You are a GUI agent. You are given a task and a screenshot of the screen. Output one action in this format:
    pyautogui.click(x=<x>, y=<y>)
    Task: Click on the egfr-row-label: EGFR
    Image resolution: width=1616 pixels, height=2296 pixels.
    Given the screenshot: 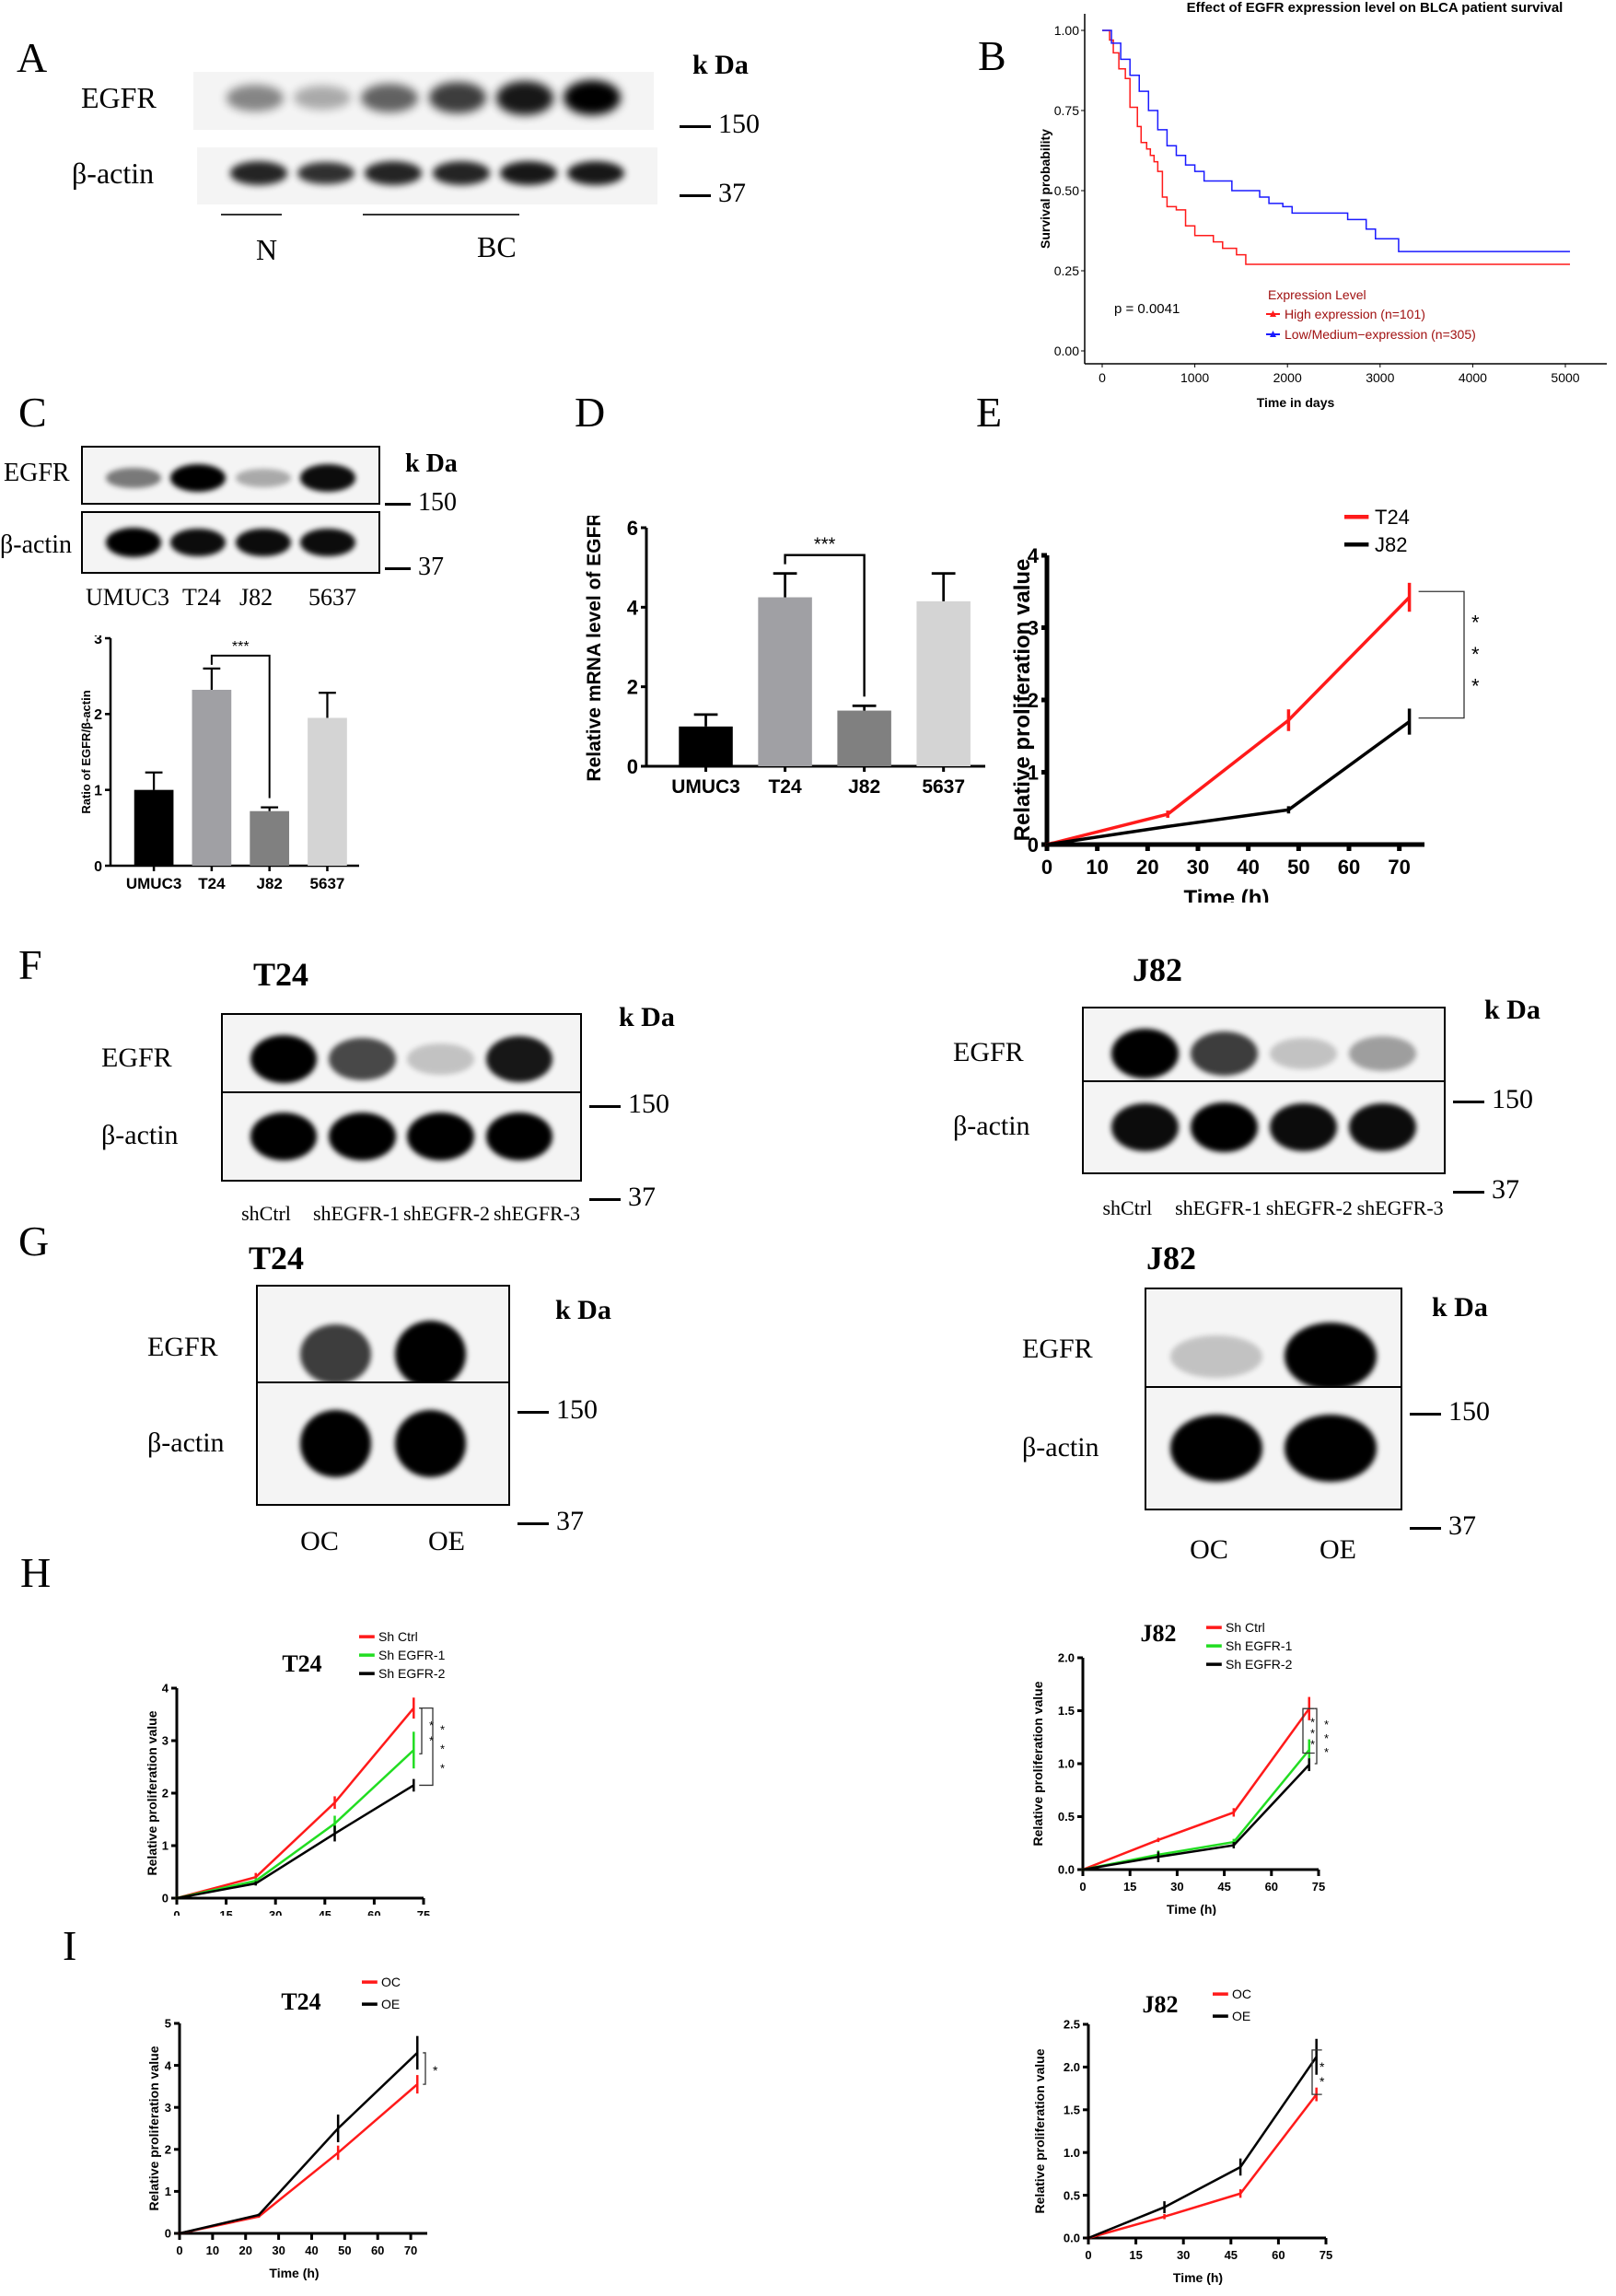 What is the action you would take?
    pyautogui.click(x=136, y=1058)
    